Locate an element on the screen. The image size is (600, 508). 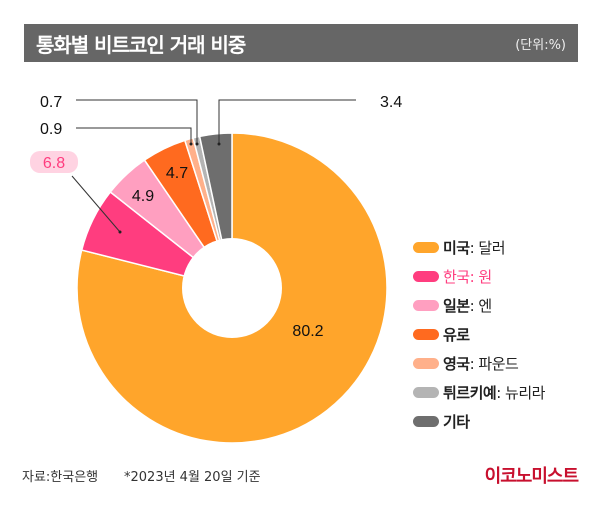
legend-currency: : 달러 is located at coordinates (487, 248).